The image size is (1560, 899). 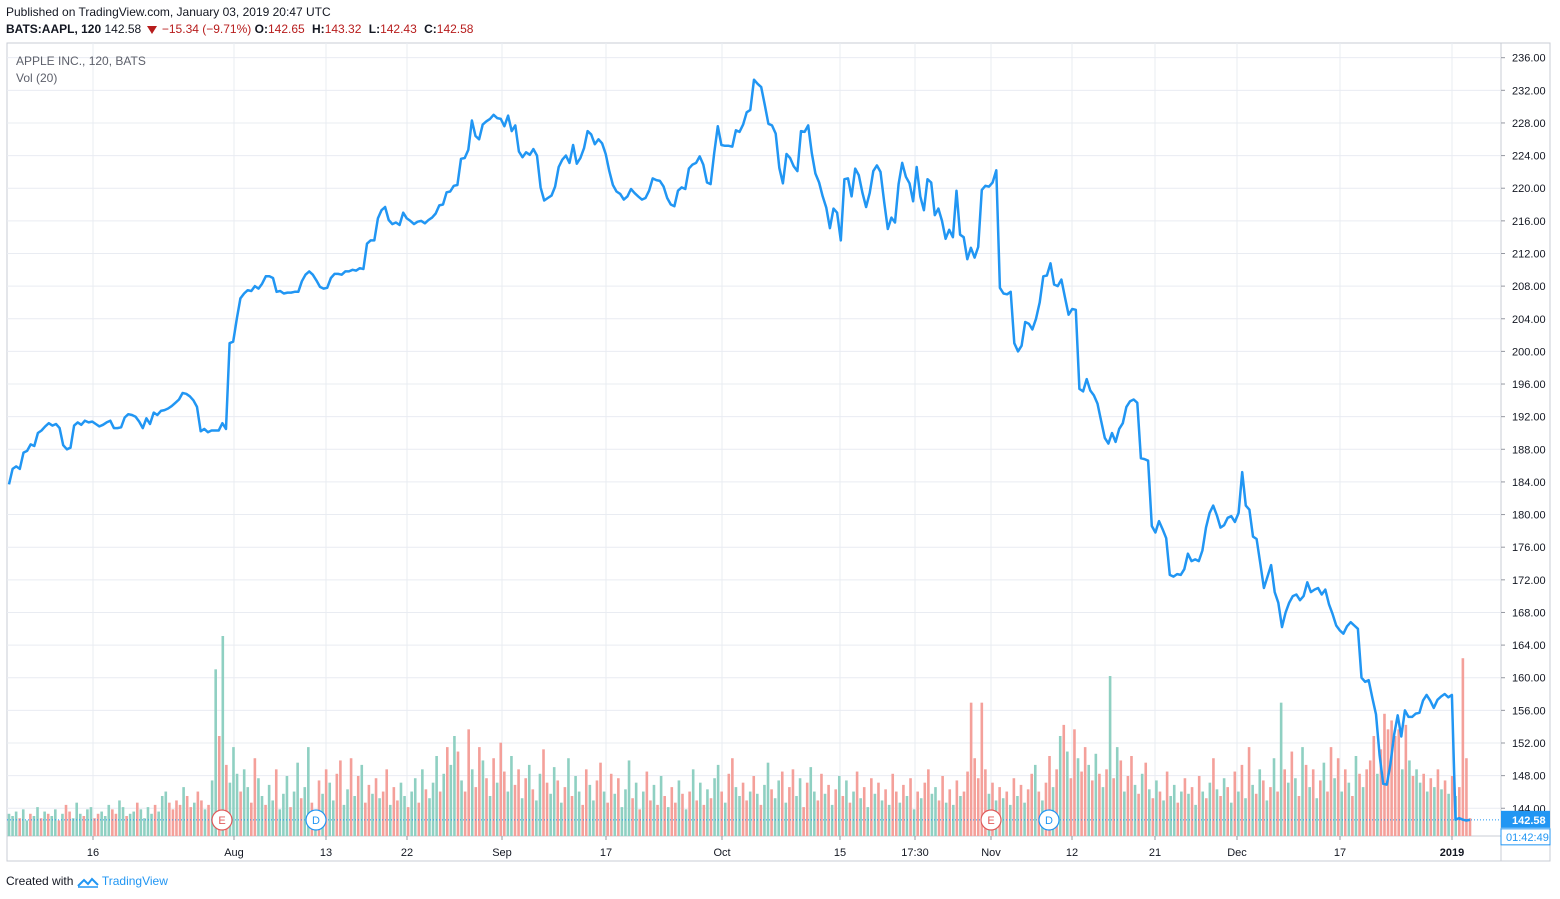 What do you see at coordinates (37, 78) in the screenshot?
I see `volume-legend: Vol (20)` at bounding box center [37, 78].